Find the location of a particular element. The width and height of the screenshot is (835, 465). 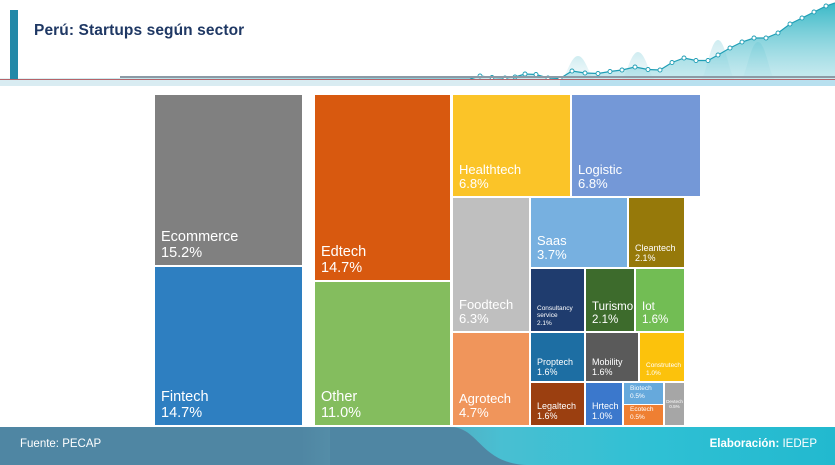

treemap-tile-proptech: Proptech 1.6% is located at coordinates (557, 357).